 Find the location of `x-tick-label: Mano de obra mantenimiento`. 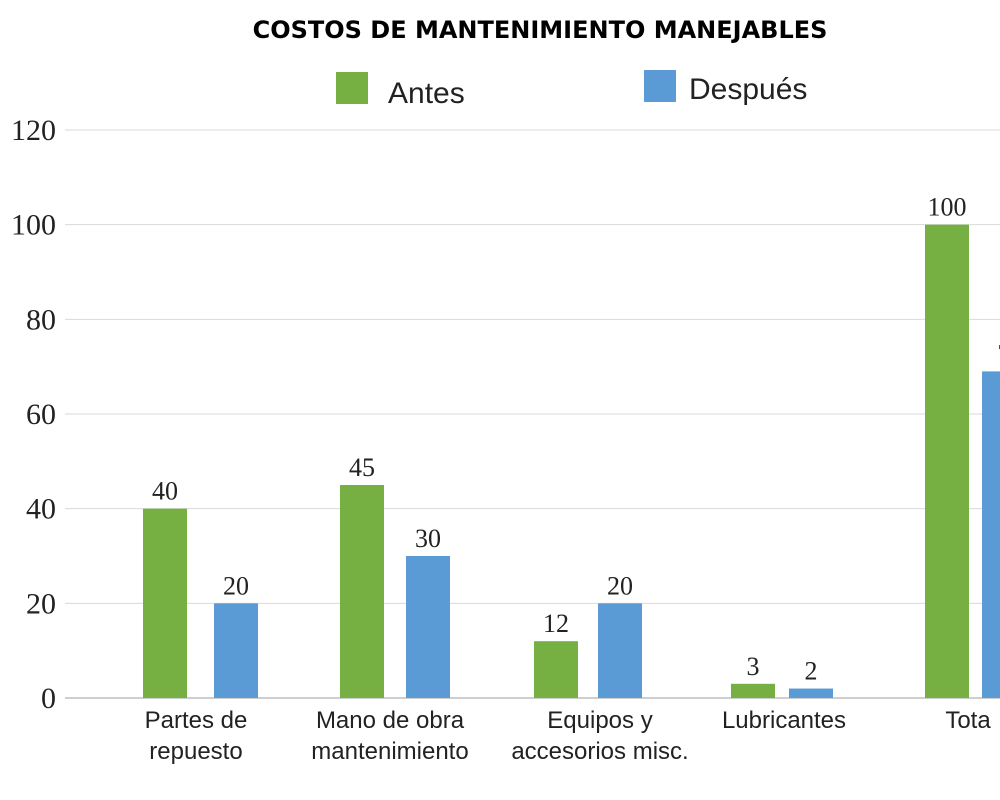

x-tick-label: Mano de obra mantenimiento is located at coordinates (389, 736).